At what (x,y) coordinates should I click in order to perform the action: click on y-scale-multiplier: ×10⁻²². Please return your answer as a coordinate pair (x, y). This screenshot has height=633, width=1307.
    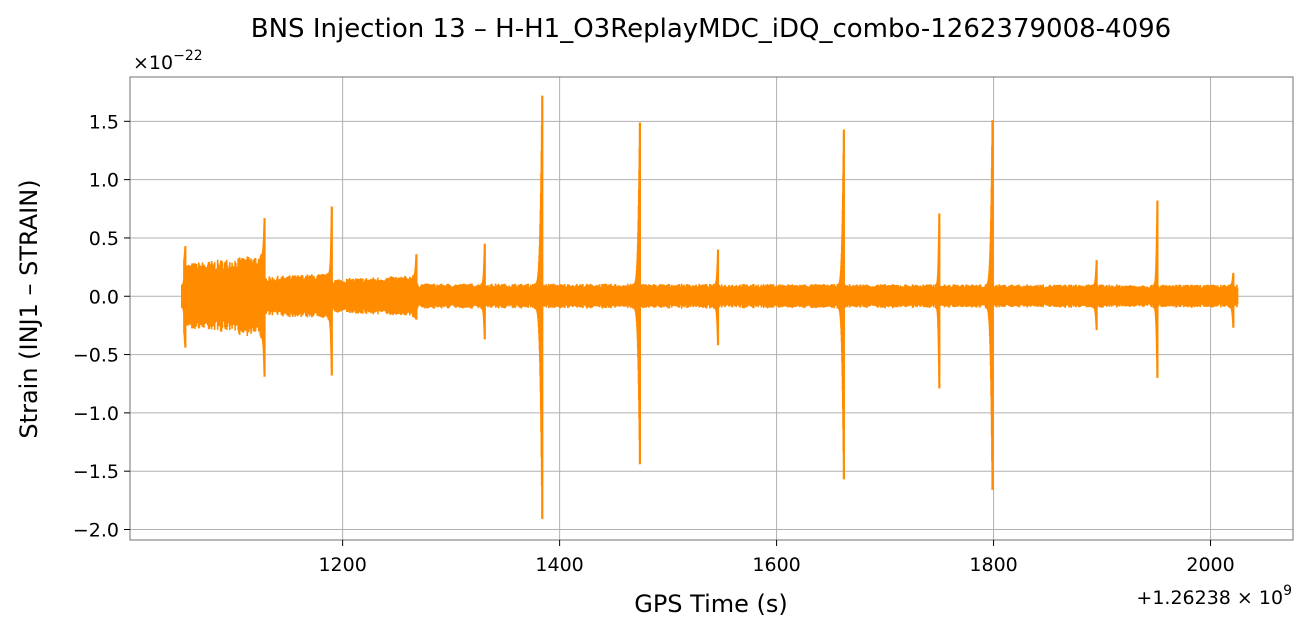
    Looking at the image, I should click on (168, 61).